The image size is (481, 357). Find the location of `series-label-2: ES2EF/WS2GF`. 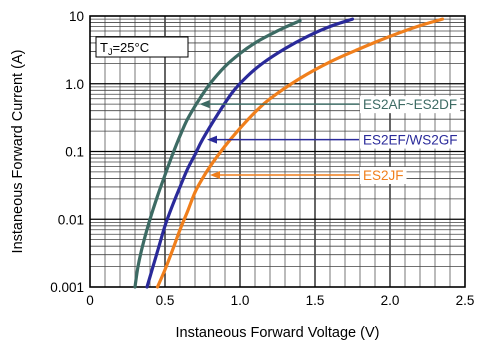

series-label-2: ES2EF/WS2GF is located at coordinates (410, 140).